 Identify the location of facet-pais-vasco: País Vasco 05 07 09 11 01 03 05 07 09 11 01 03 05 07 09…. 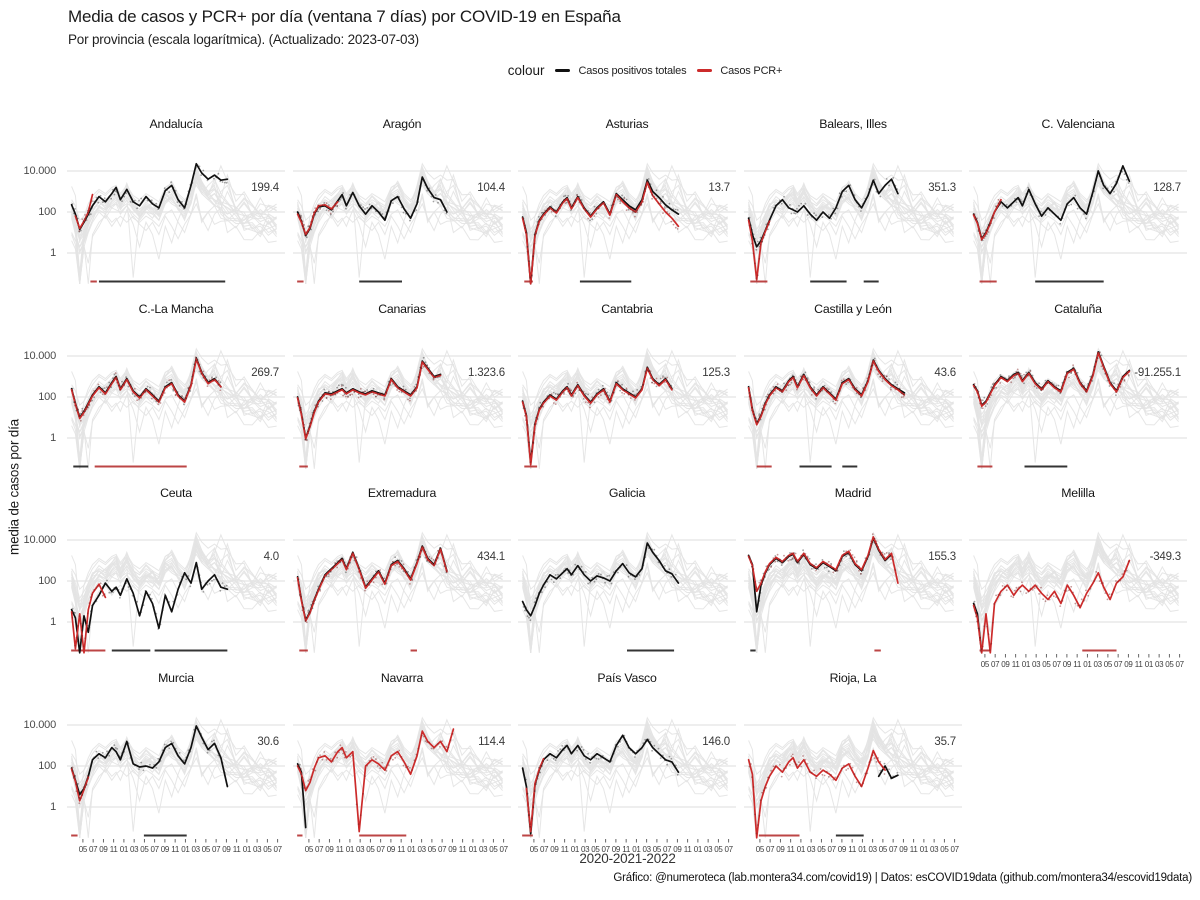
(627, 764).